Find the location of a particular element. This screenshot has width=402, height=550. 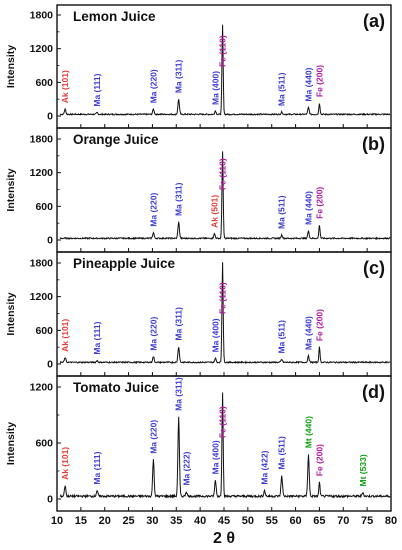

peak-label: Mt (533) is located at coordinates (363, 470).